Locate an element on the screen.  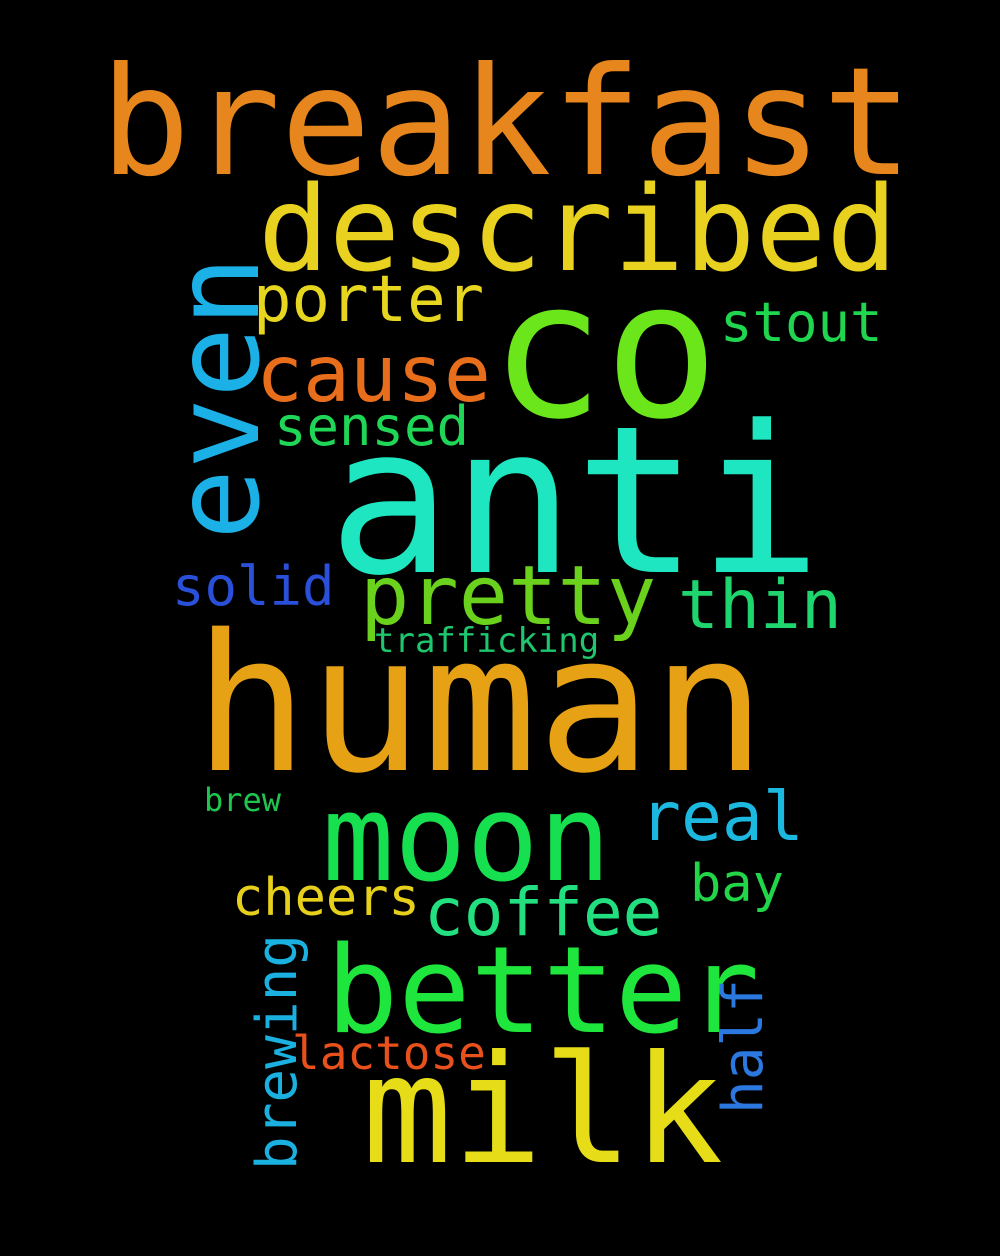
word-stout: stout is located at coordinates (801, 322).